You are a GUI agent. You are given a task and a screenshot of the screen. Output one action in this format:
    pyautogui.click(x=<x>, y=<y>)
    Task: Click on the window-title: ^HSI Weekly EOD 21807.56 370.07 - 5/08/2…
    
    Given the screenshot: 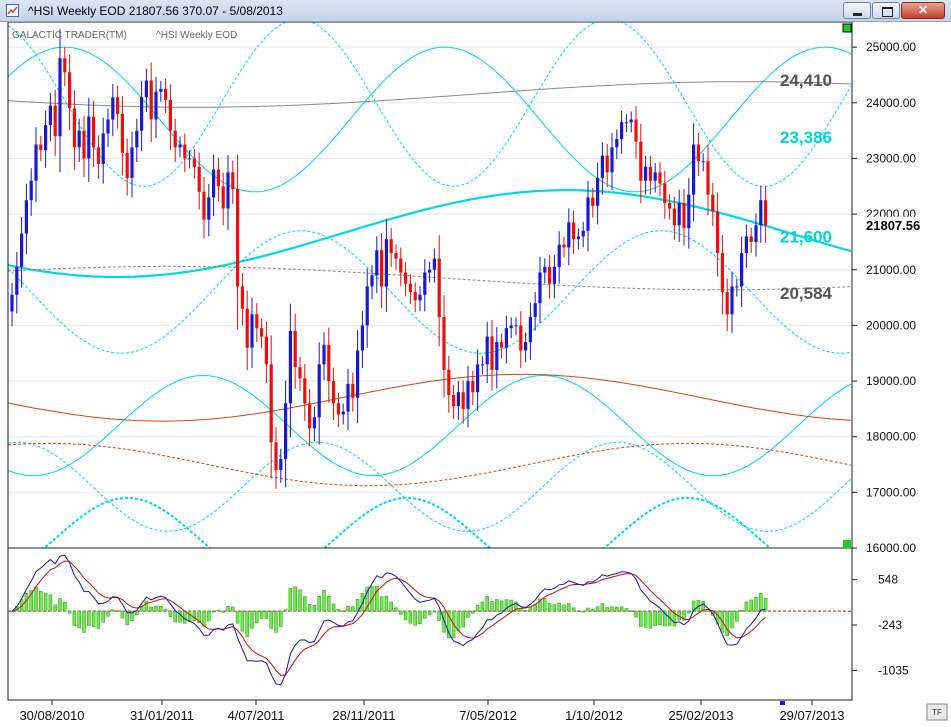 What is the action you would take?
    pyautogui.click(x=155, y=11)
    